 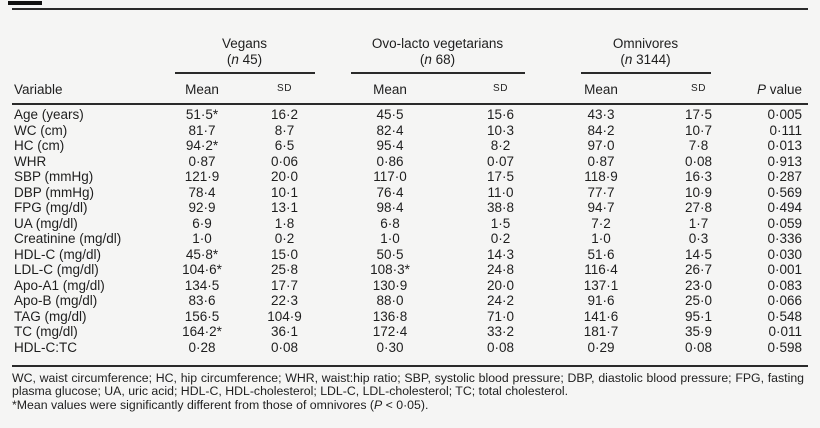 I want to click on group-header-vegans: Vegans (n 45), so click(x=244, y=41).